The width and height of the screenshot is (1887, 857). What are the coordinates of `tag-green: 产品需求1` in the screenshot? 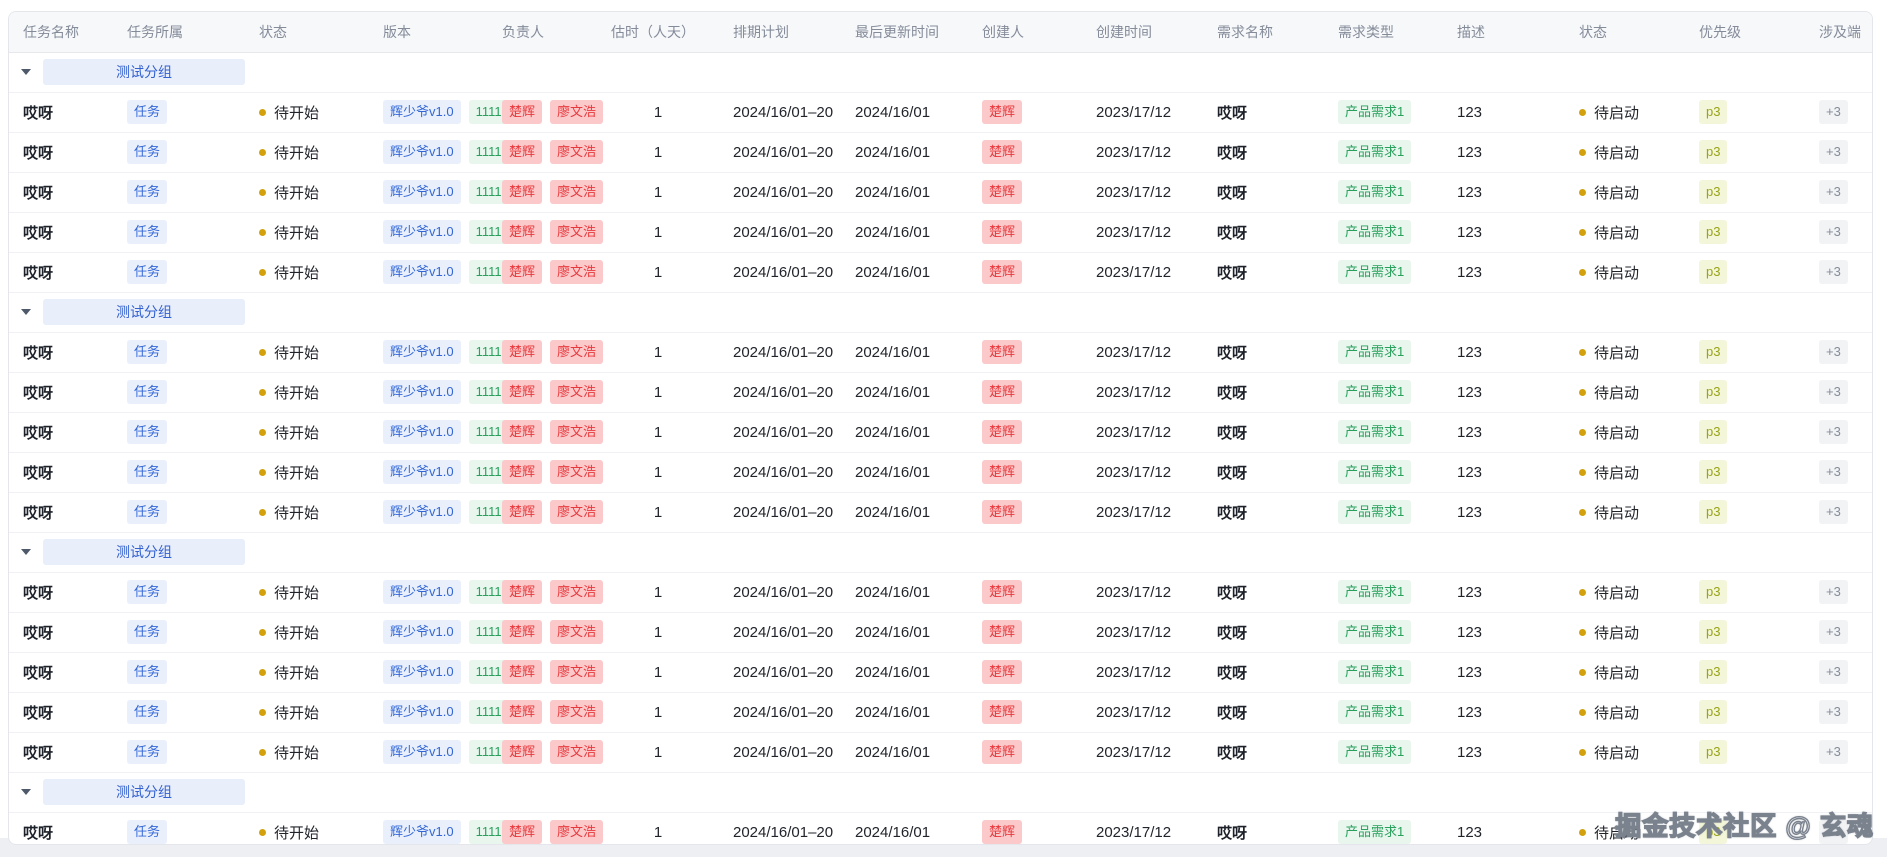 It's located at (1375, 272).